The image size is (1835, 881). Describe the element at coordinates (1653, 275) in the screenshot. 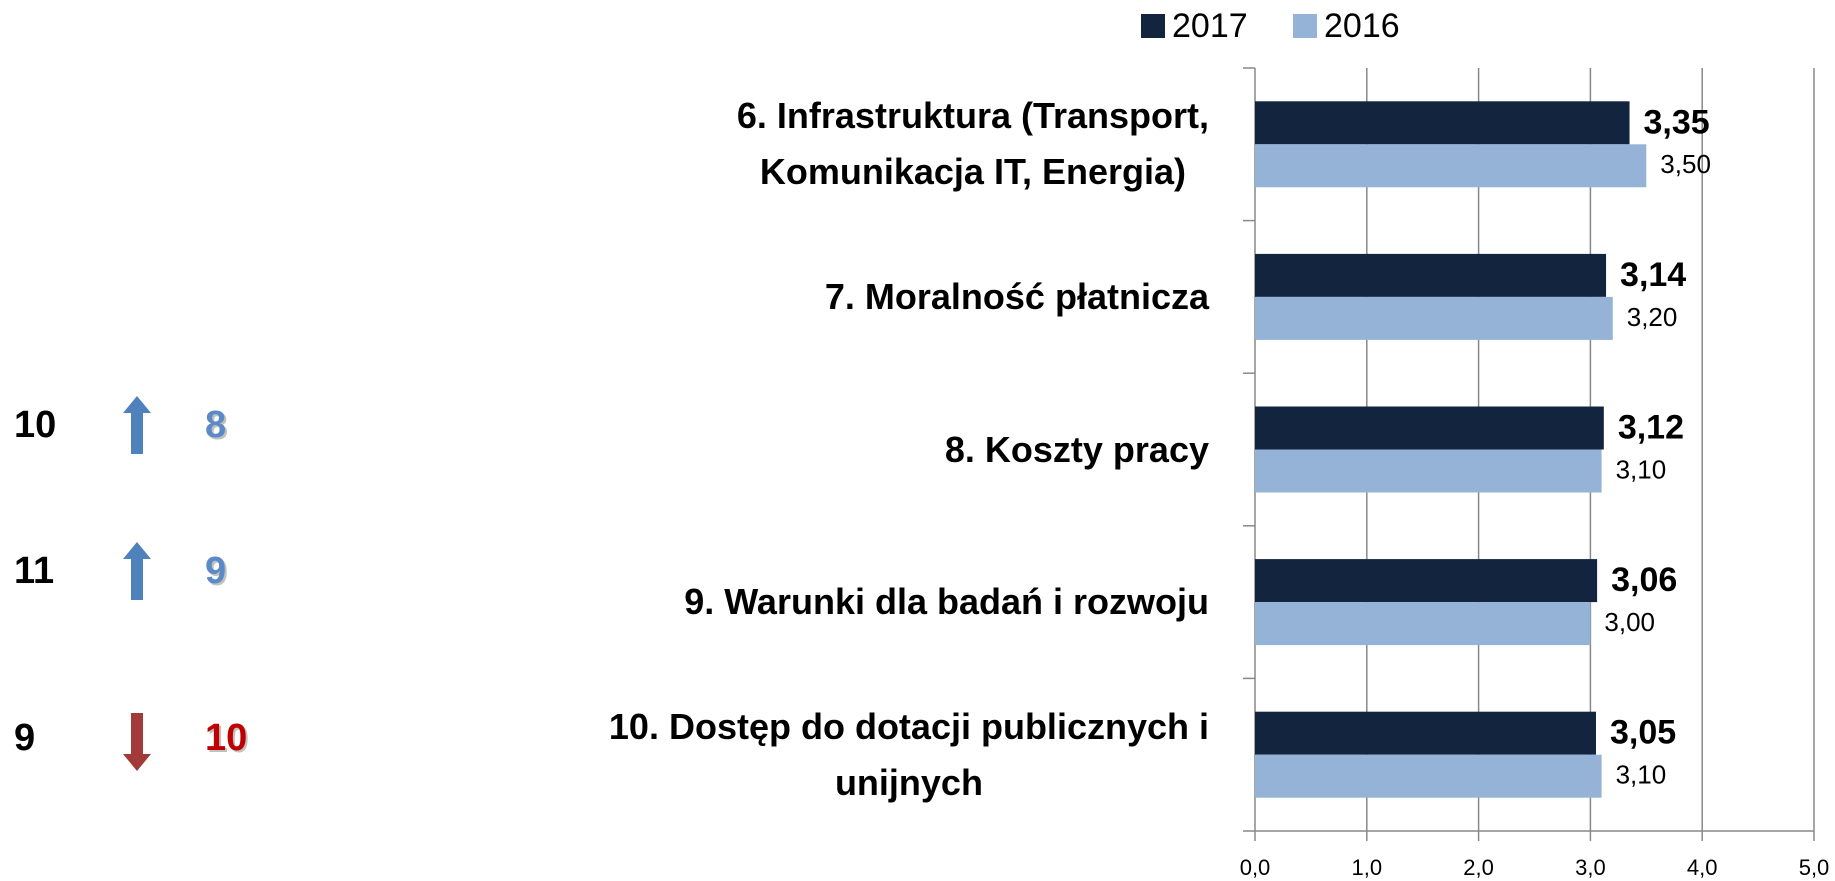

I see `value-label: 3,14` at that location.